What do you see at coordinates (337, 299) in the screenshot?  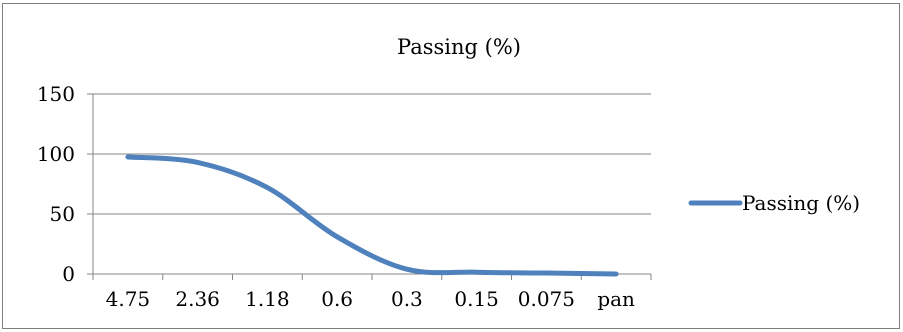 I see `x-tick-label: 0.6` at bounding box center [337, 299].